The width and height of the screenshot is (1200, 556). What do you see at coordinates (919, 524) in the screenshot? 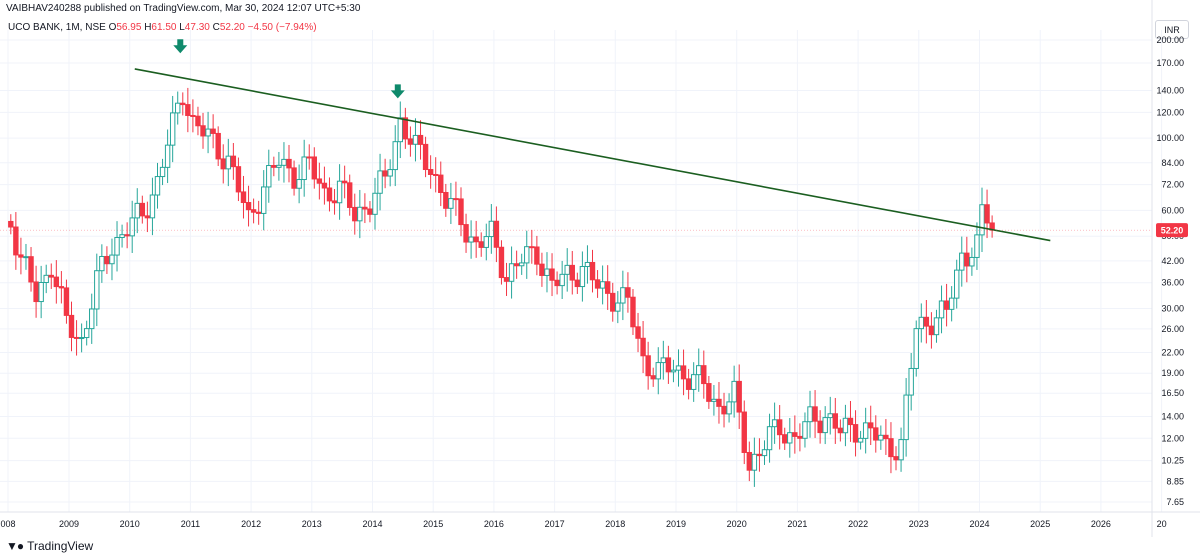
I see `x-tick-label: 2023` at bounding box center [919, 524].